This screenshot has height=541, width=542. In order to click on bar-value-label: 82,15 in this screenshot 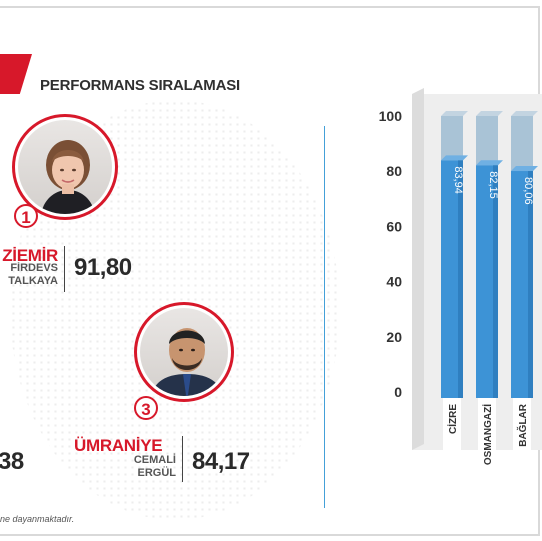, I will do `click(493, 185)`.